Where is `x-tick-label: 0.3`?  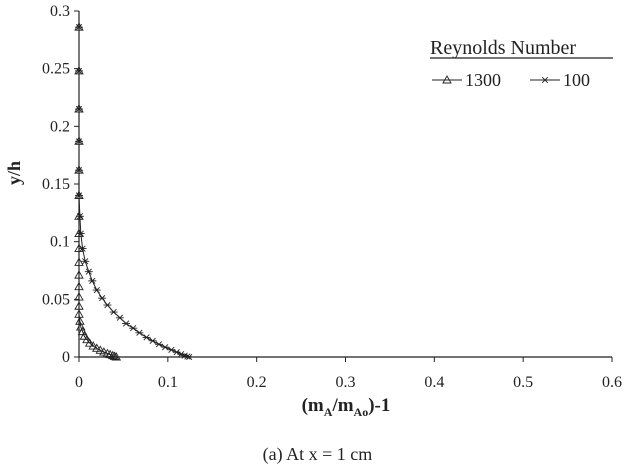
x-tick-label: 0.3 is located at coordinates (346, 382).